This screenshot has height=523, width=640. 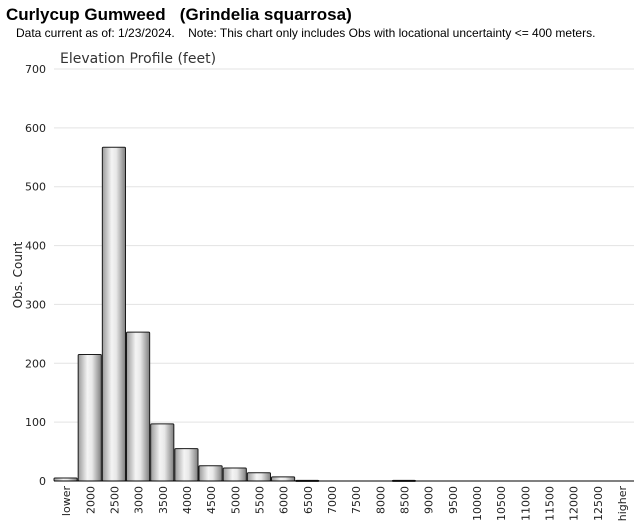 What do you see at coordinates (332, 500) in the screenshot?
I see `x-tick-label: 7000` at bounding box center [332, 500].